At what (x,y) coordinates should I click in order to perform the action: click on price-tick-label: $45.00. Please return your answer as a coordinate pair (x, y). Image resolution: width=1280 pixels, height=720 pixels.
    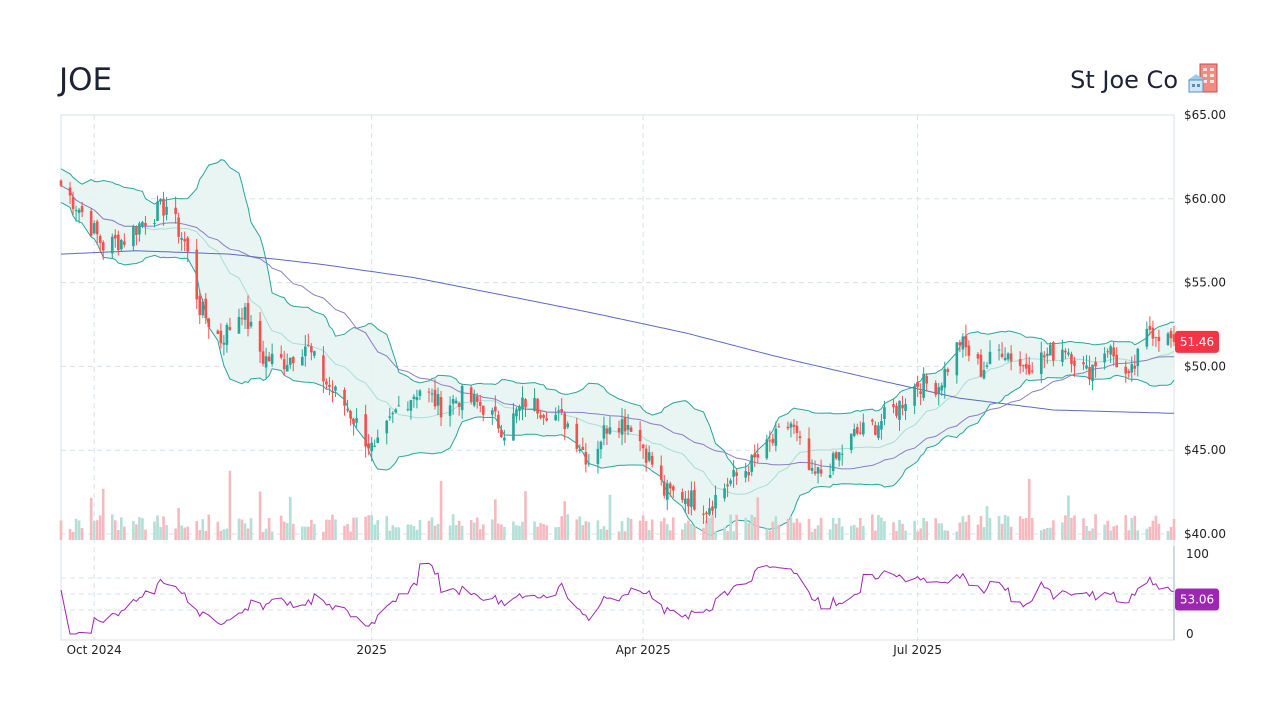
    Looking at the image, I should click on (1205, 450).